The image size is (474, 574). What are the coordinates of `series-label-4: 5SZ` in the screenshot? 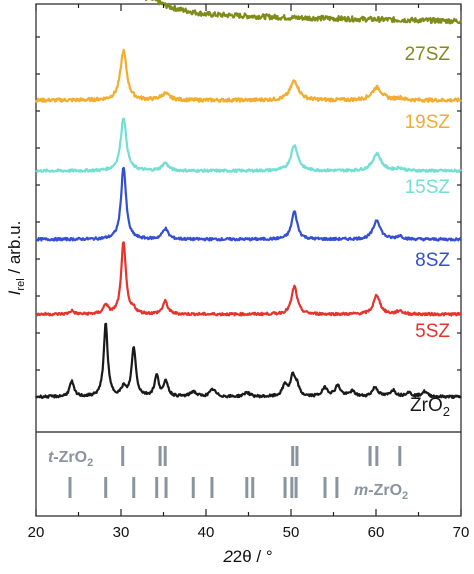 It's located at (432, 331).